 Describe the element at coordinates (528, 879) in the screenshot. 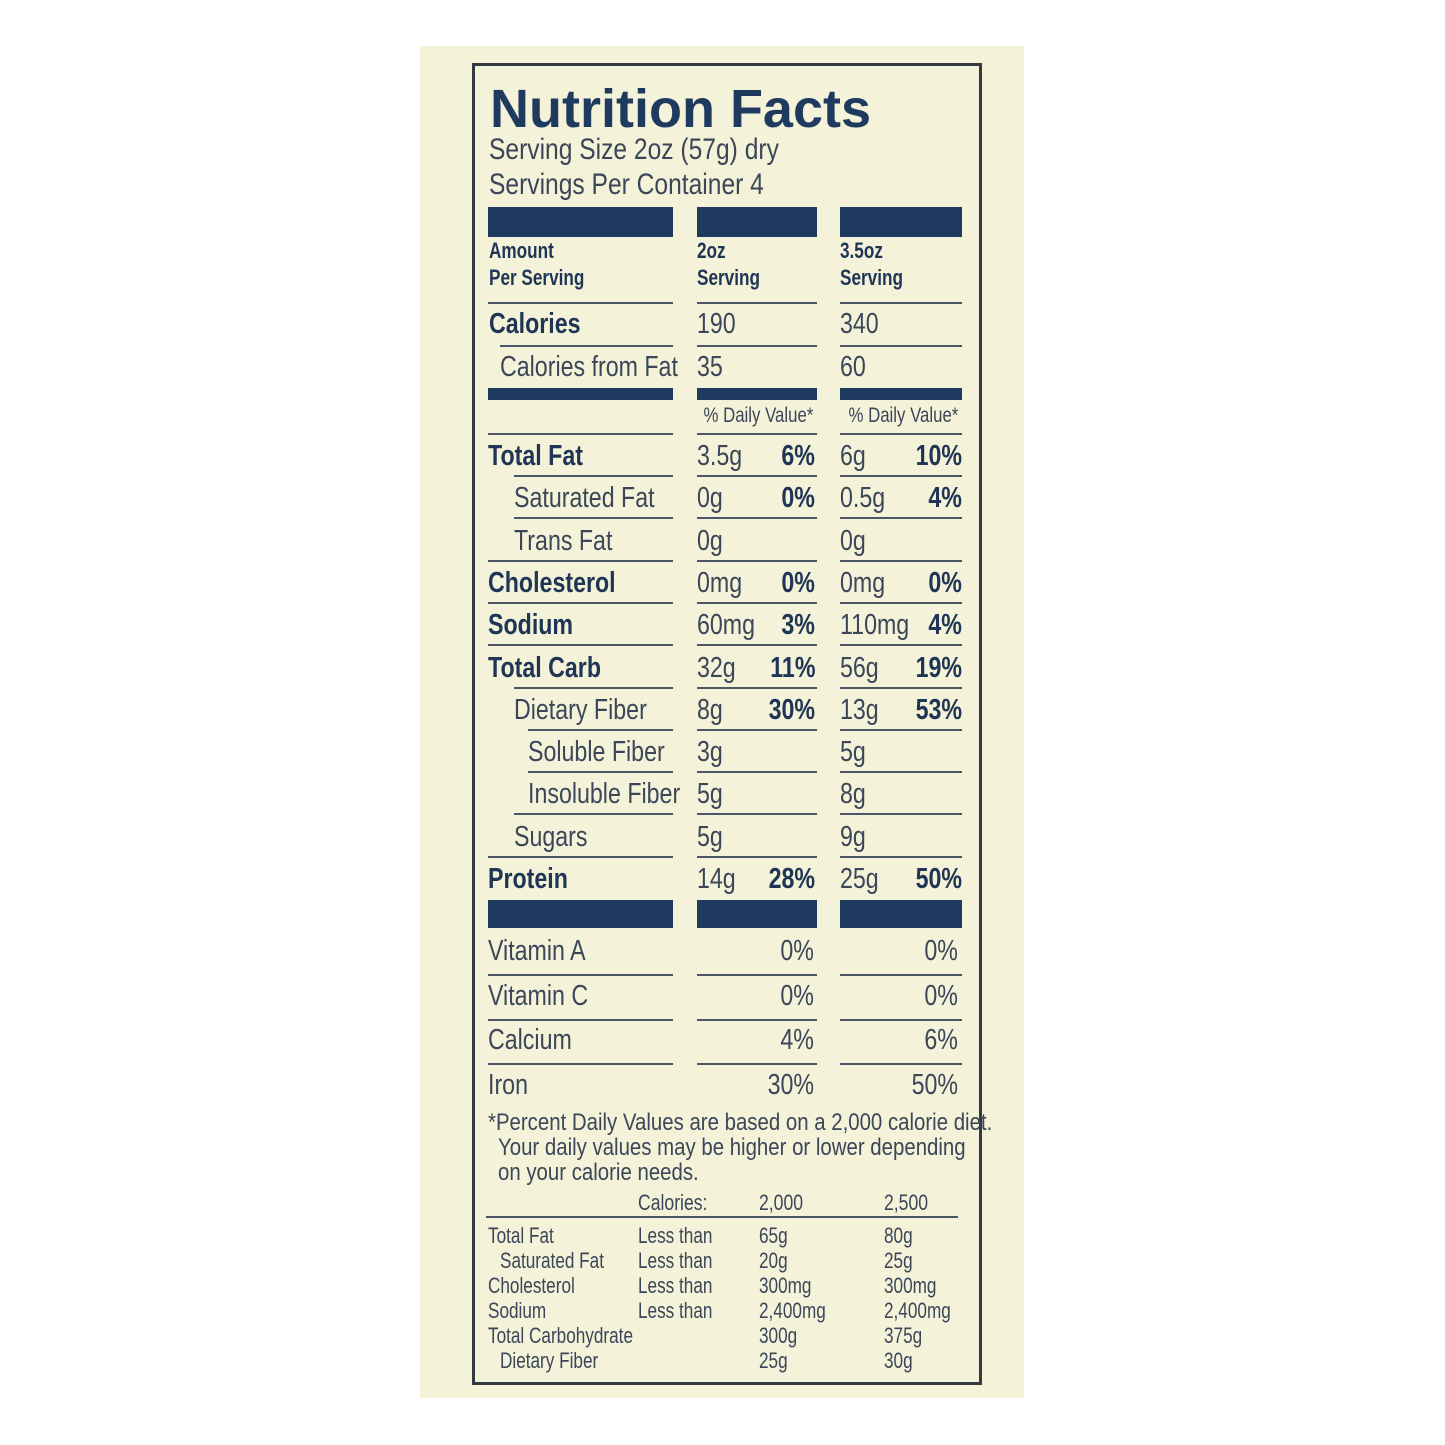

I see `nutrient-label: Protein` at that location.